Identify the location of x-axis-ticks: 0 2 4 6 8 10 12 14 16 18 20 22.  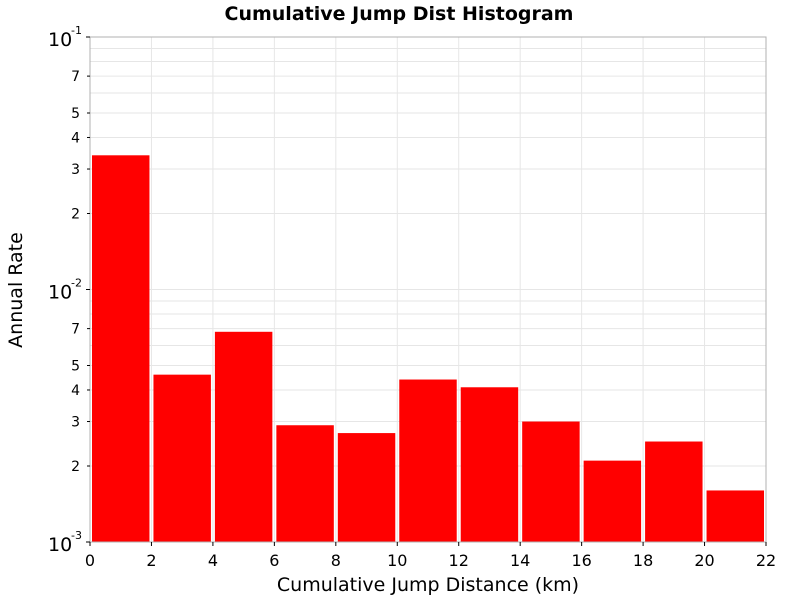
(430, 556).